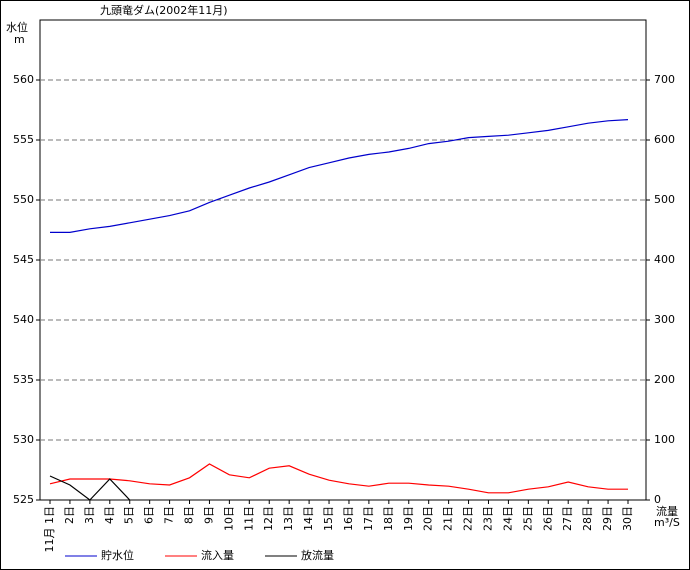  Describe the element at coordinates (448, 518) in the screenshot. I see `x-tick-label: 21日` at that location.